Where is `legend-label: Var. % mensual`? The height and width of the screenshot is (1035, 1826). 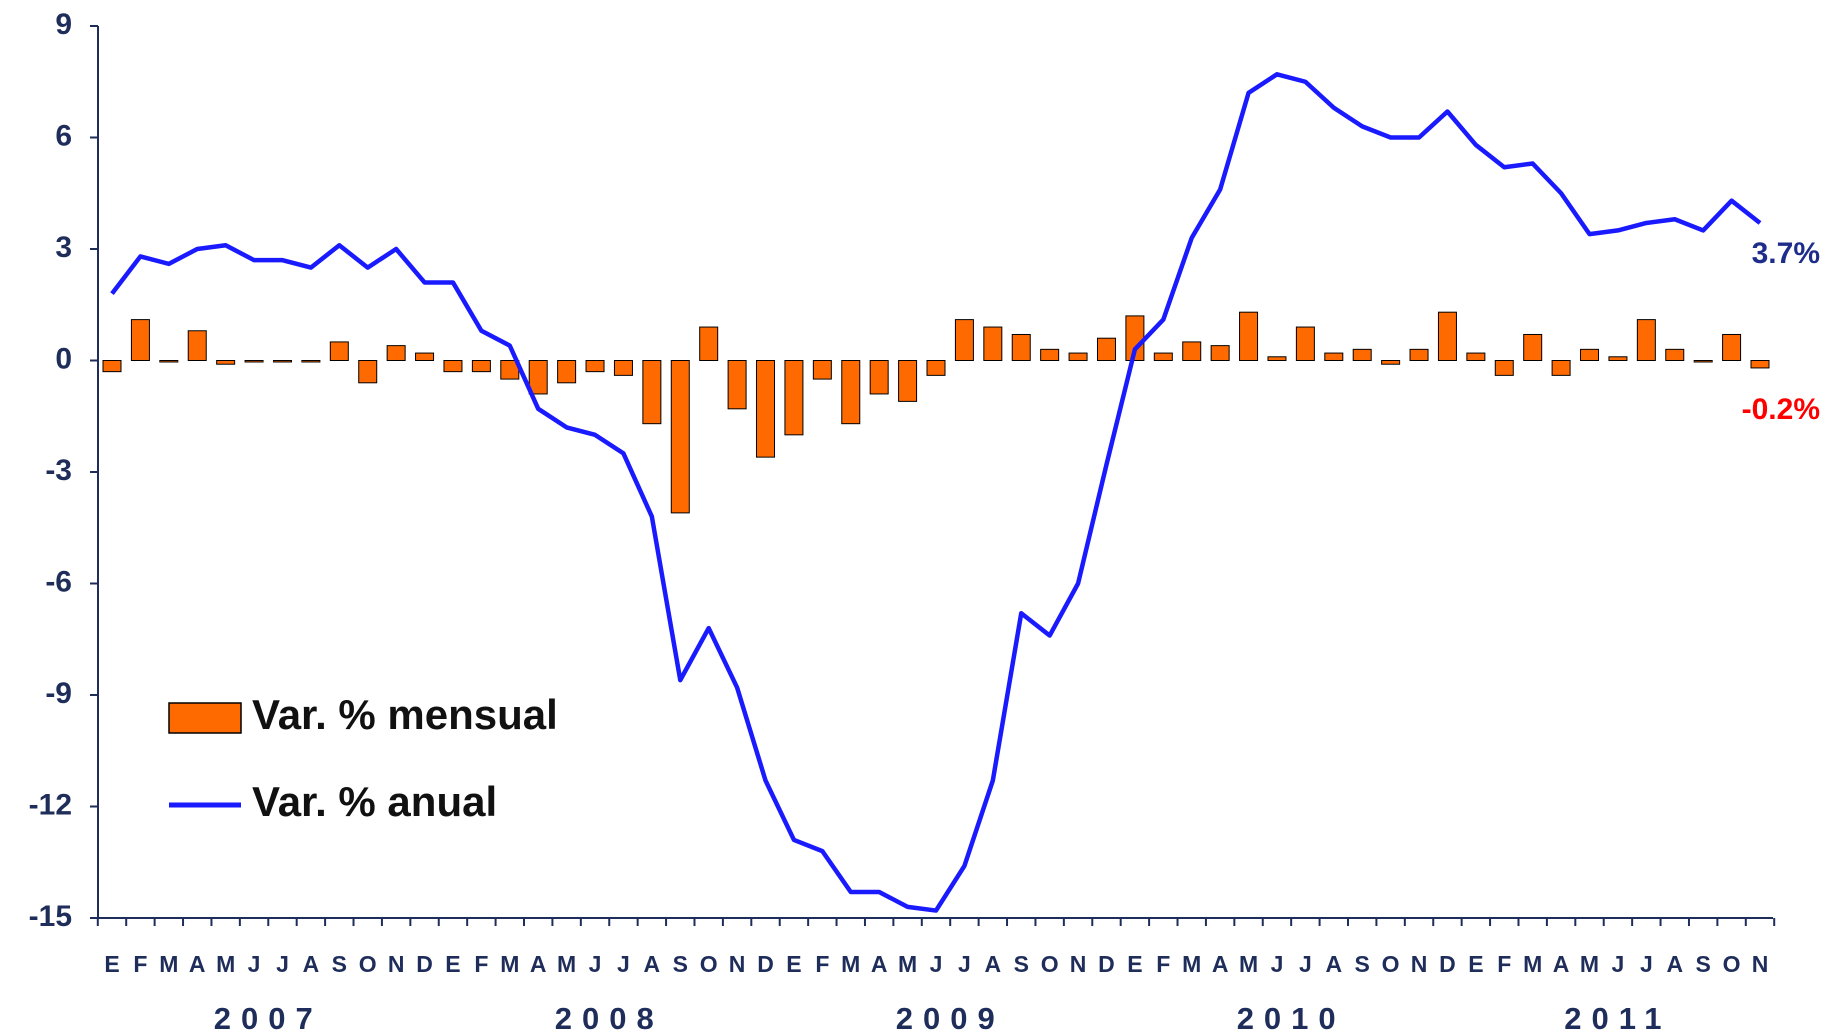 legend-label: Var. % mensual is located at coordinates (405, 714).